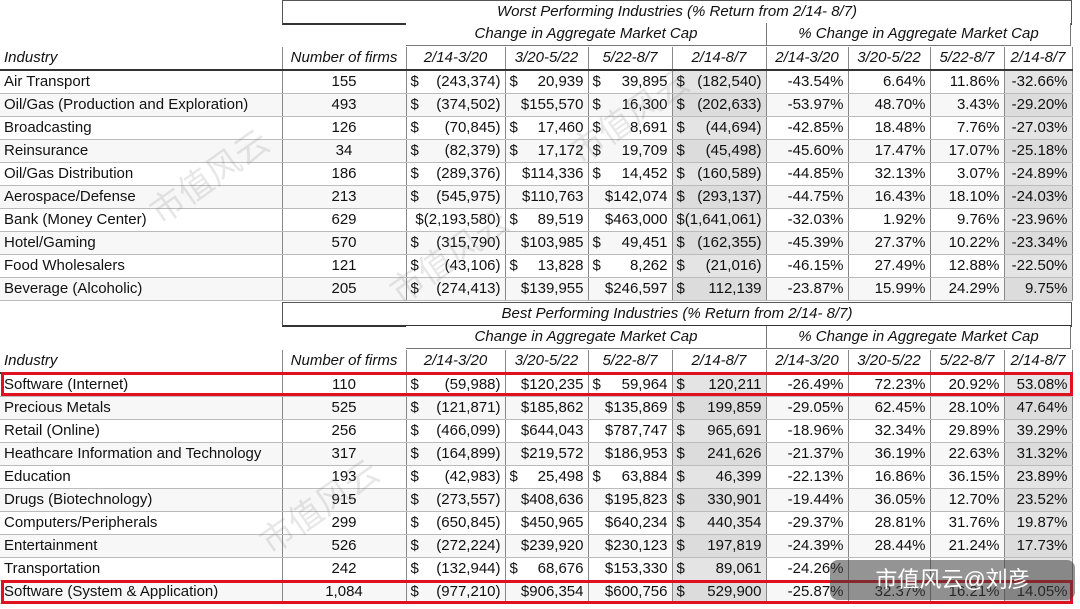 Image resolution: width=1080 pixels, height=609 pixels. What do you see at coordinates (547, 59) in the screenshot?
I see `column-header: 3/20-5/22` at bounding box center [547, 59].